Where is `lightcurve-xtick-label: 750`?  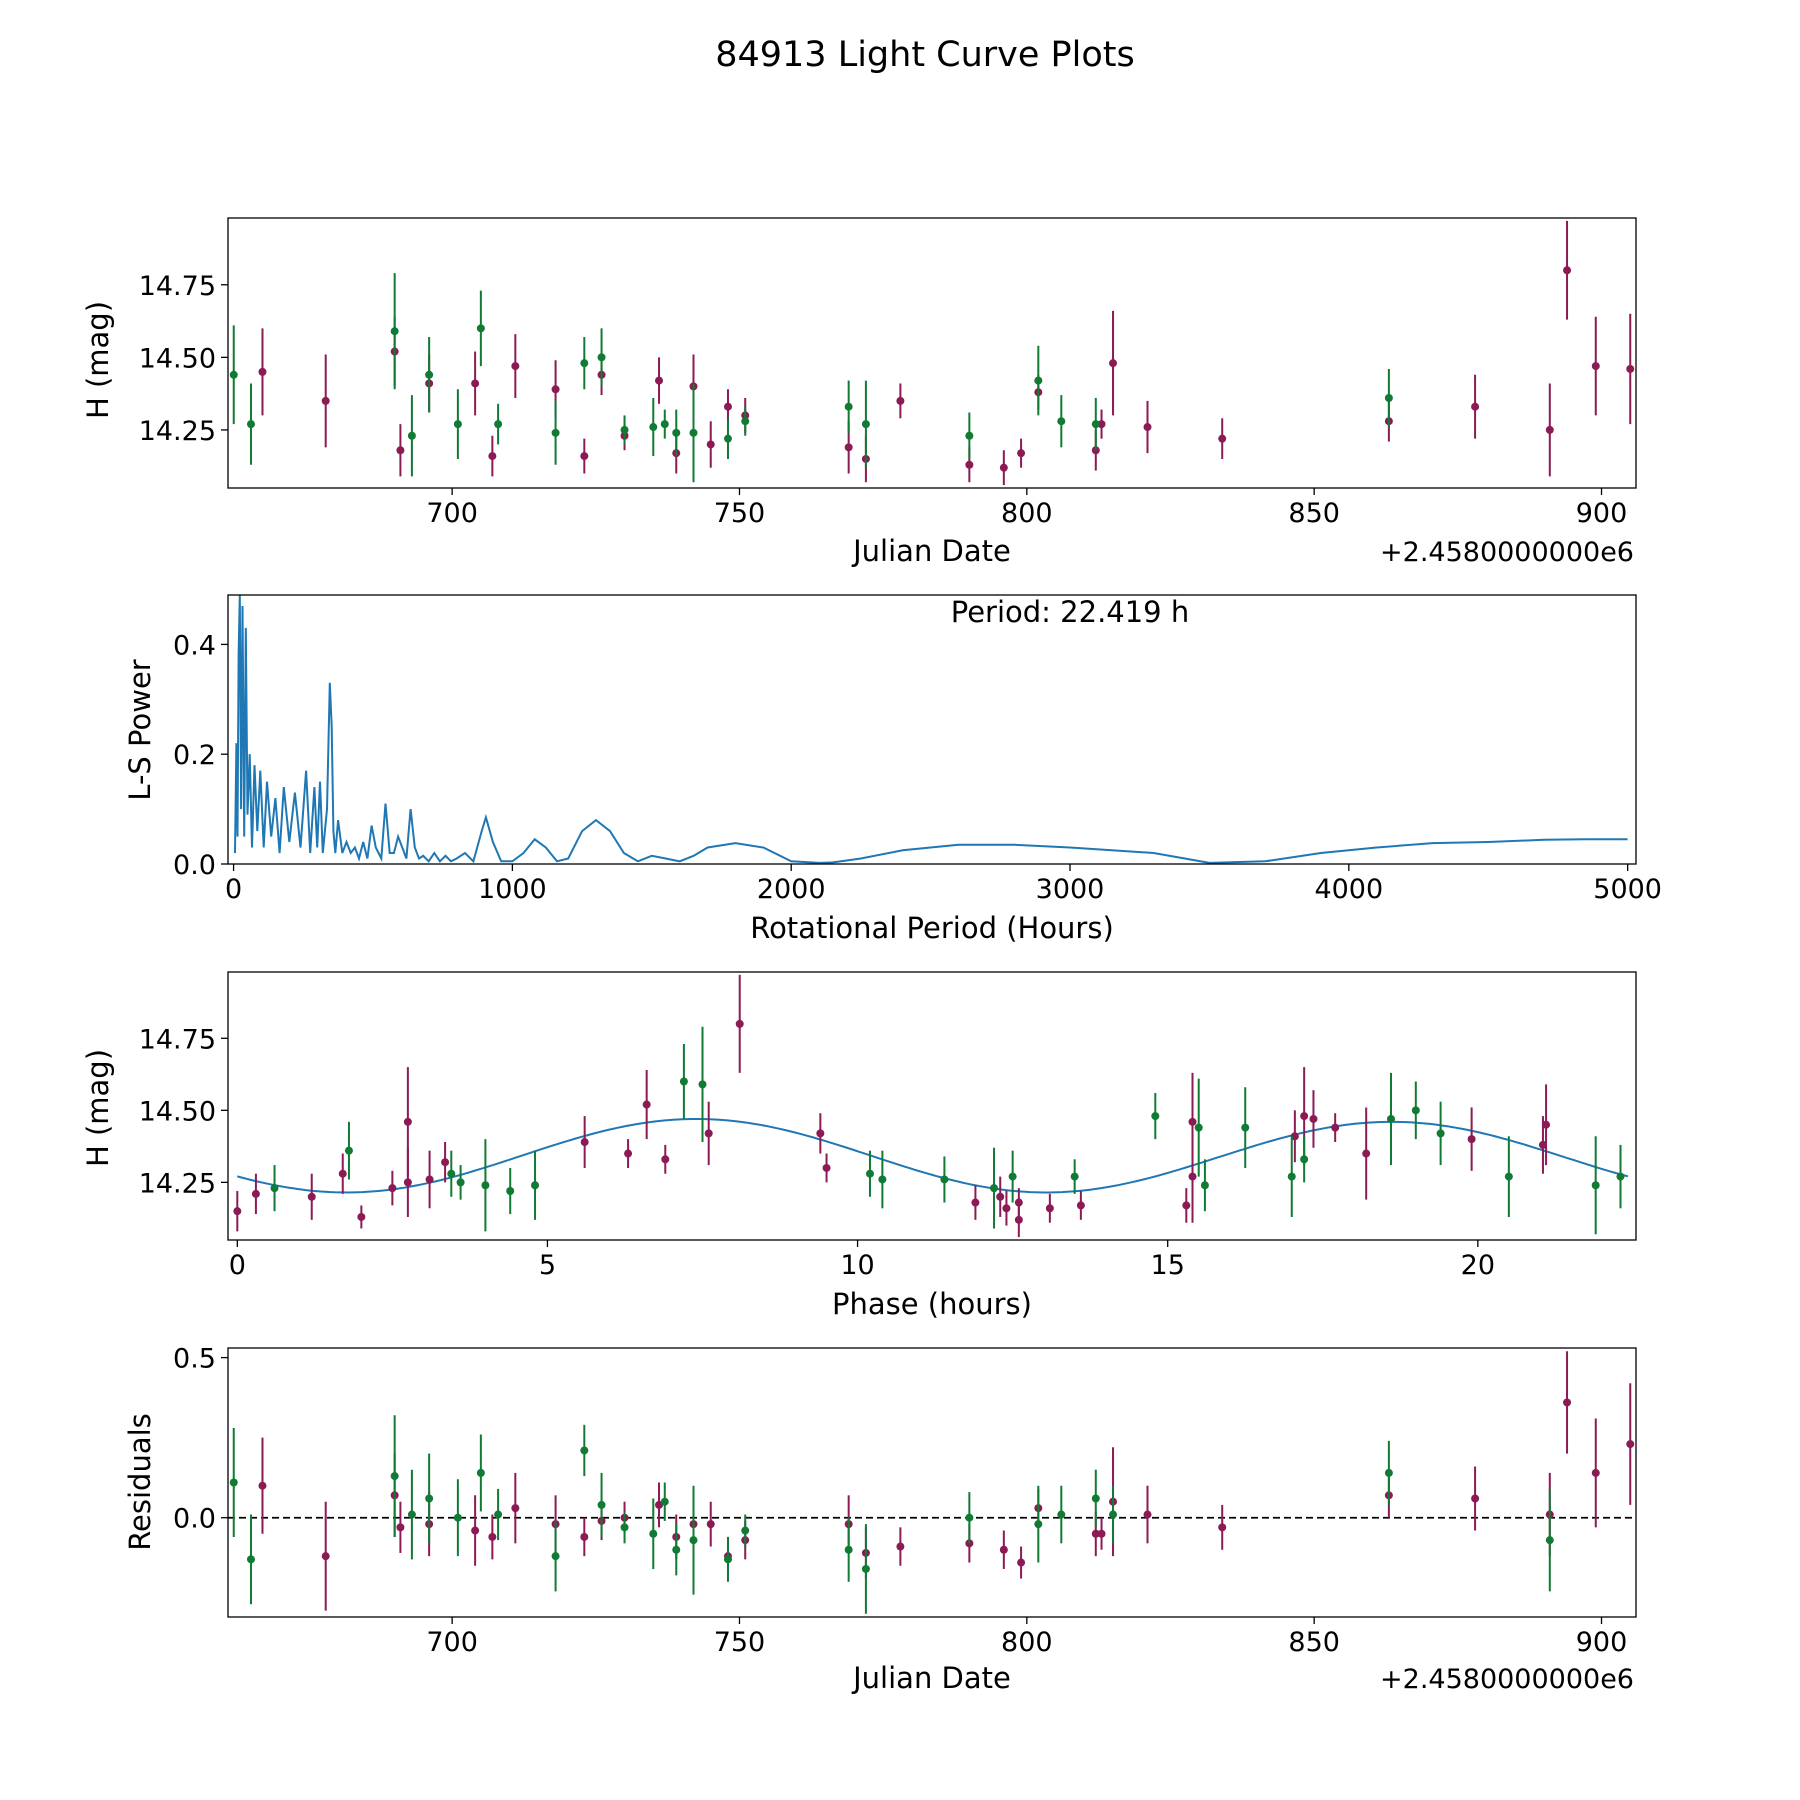
lightcurve-xtick-label: 750 is located at coordinates (740, 513).